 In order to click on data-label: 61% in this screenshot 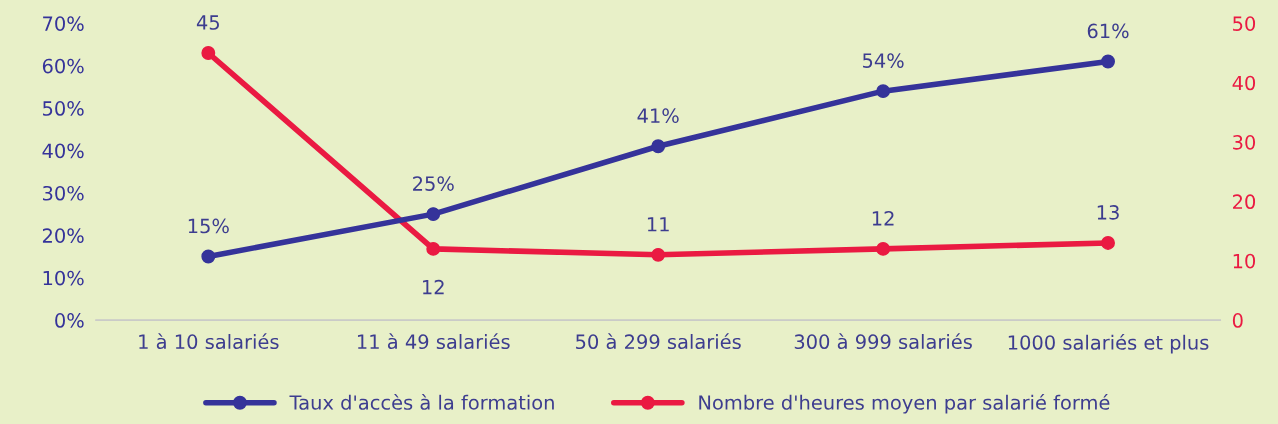, I will do `click(1108, 31)`.